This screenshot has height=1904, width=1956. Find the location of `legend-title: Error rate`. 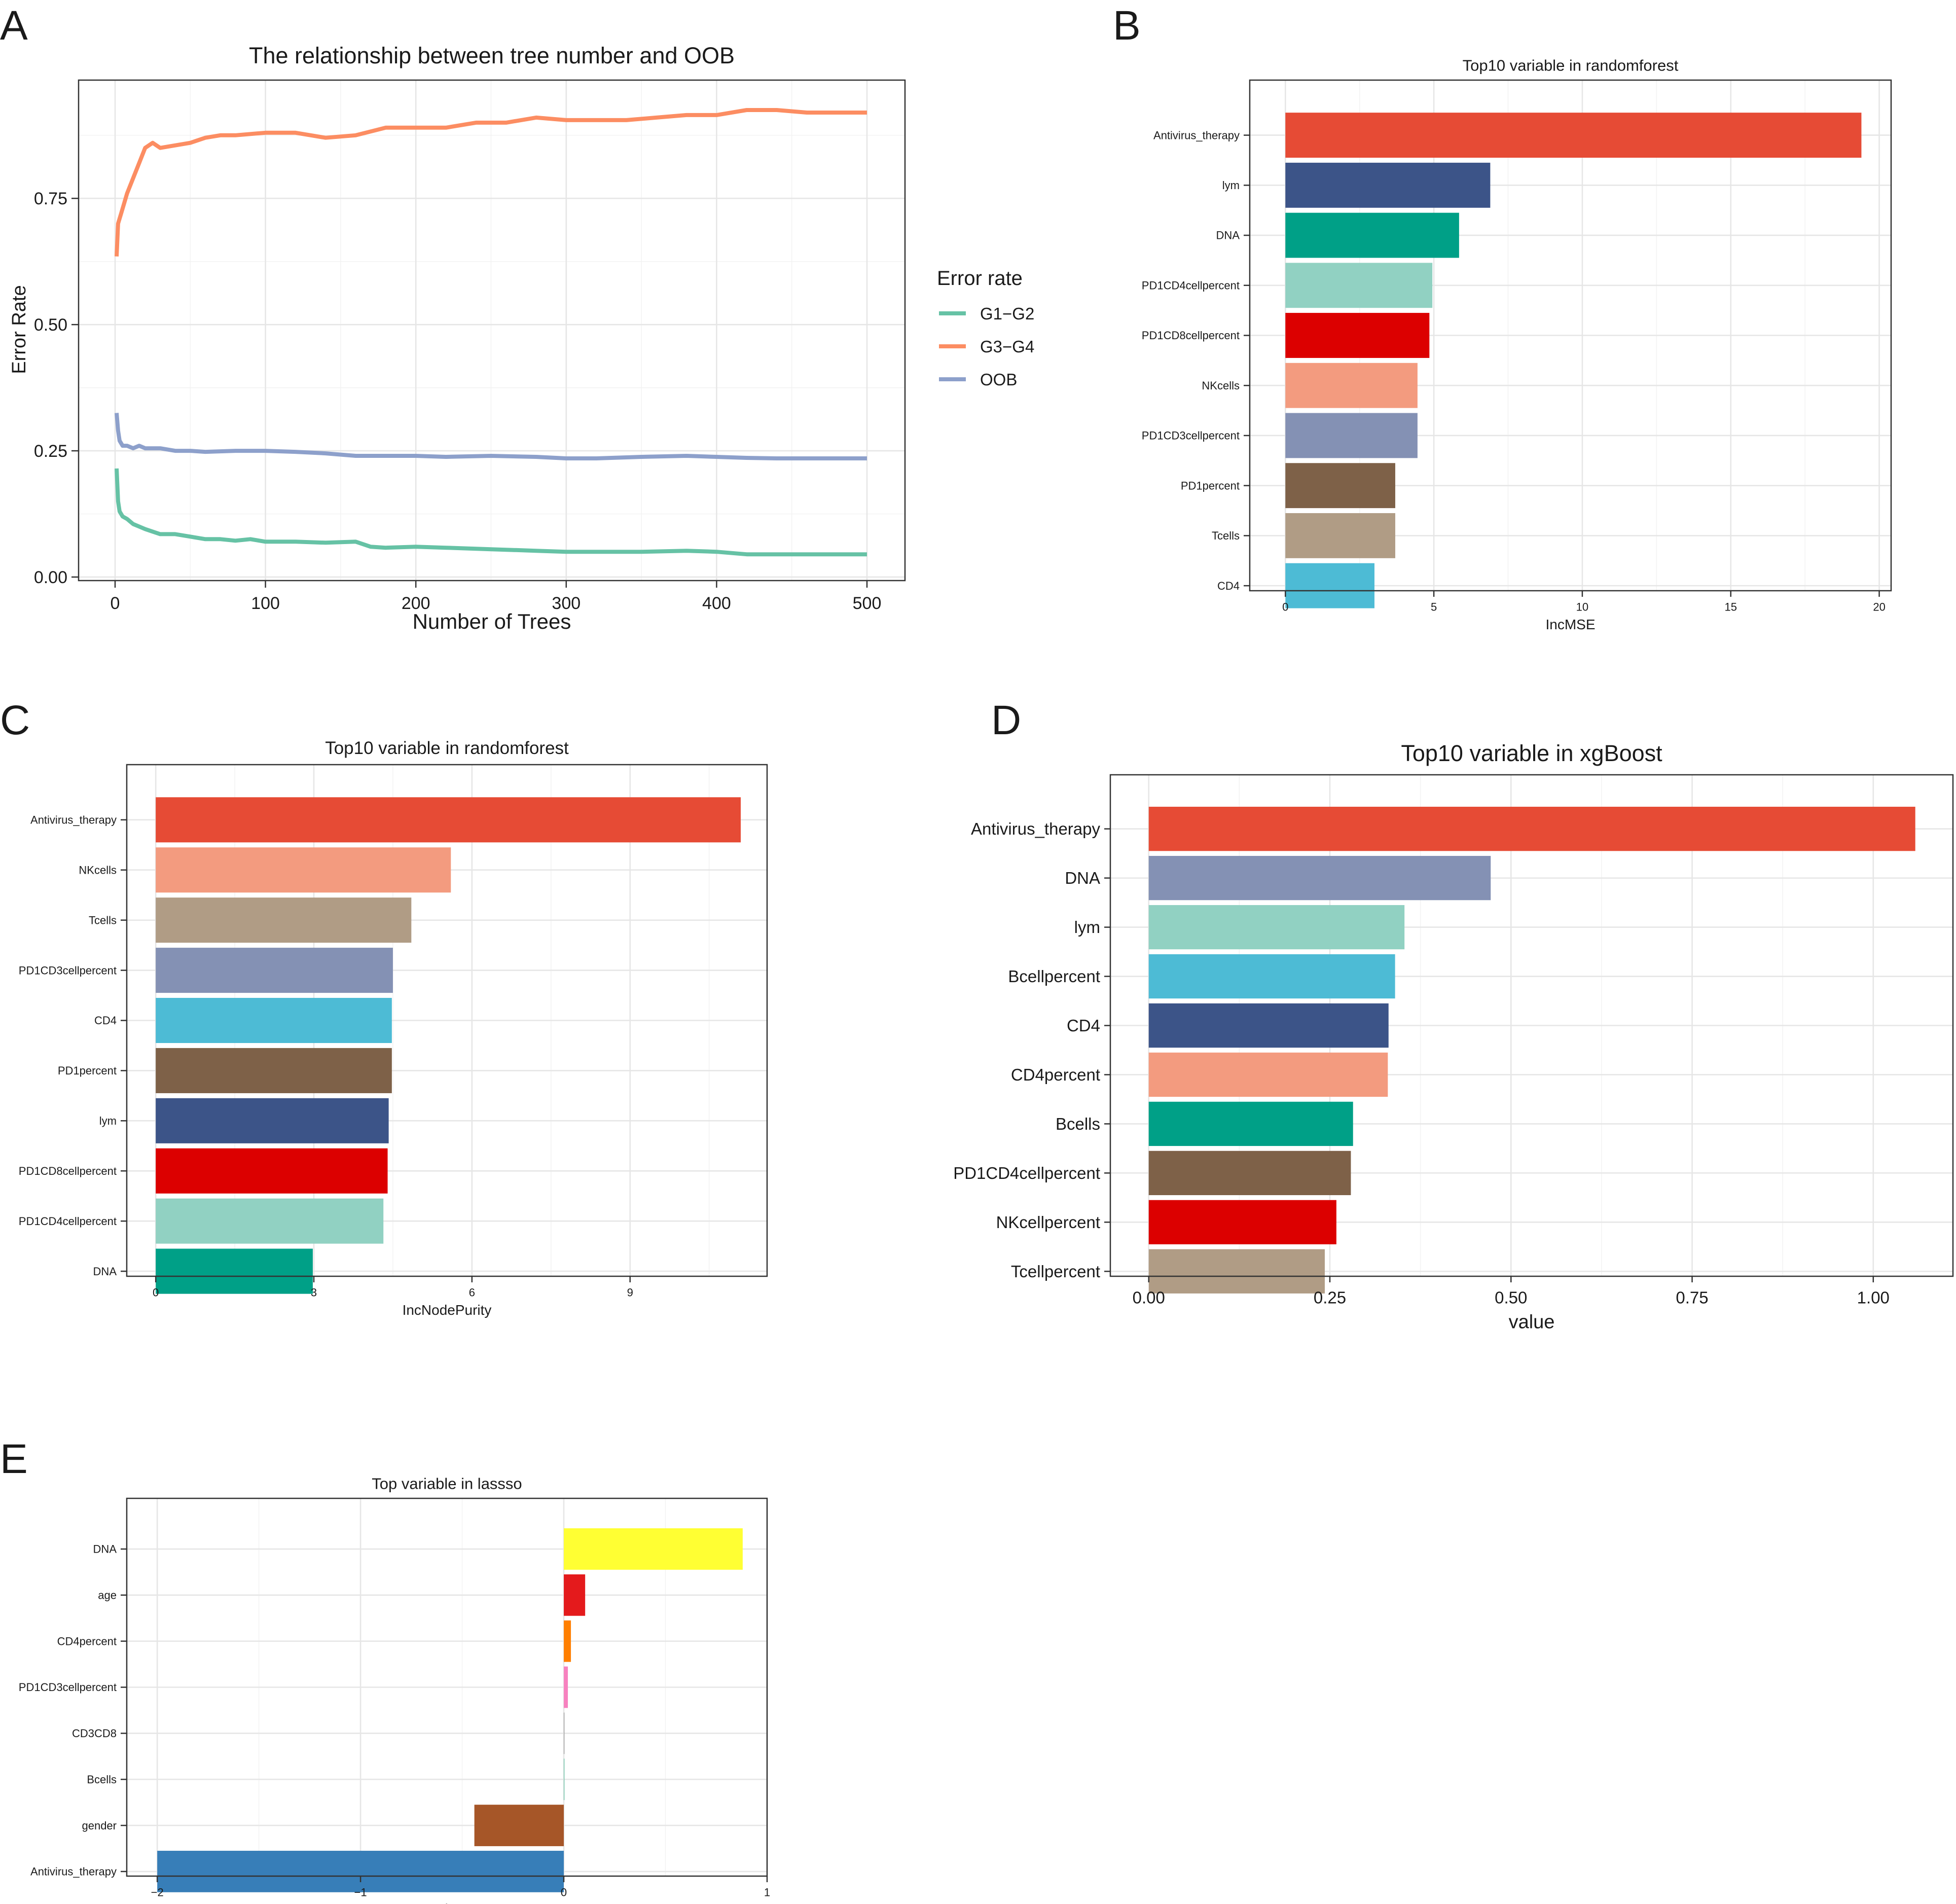

legend-title: Error rate is located at coordinates (980, 278).